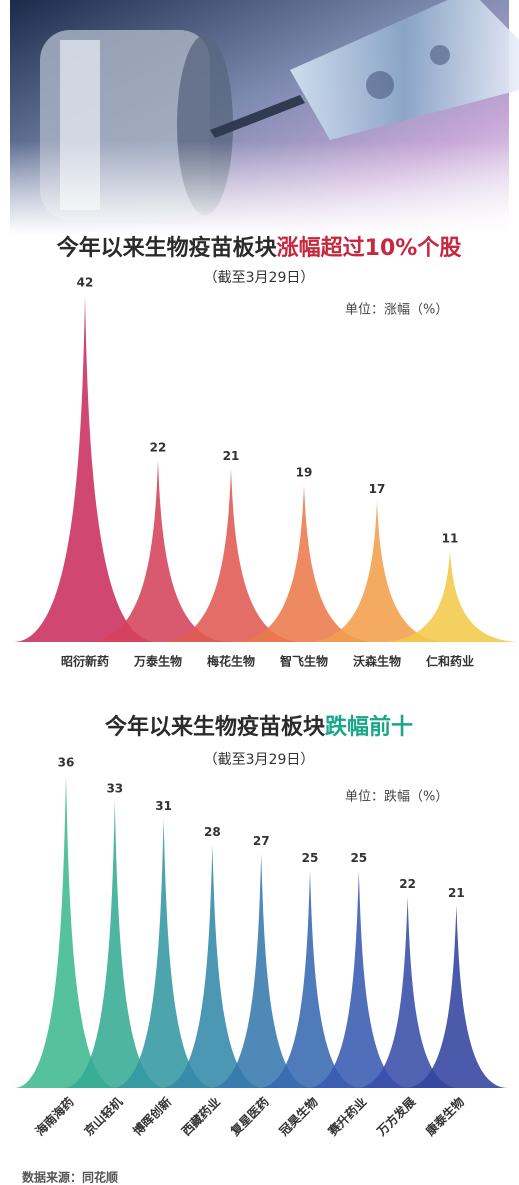 The width and height of the screenshot is (519, 1185). I want to click on value-label: 36, so click(66, 763).